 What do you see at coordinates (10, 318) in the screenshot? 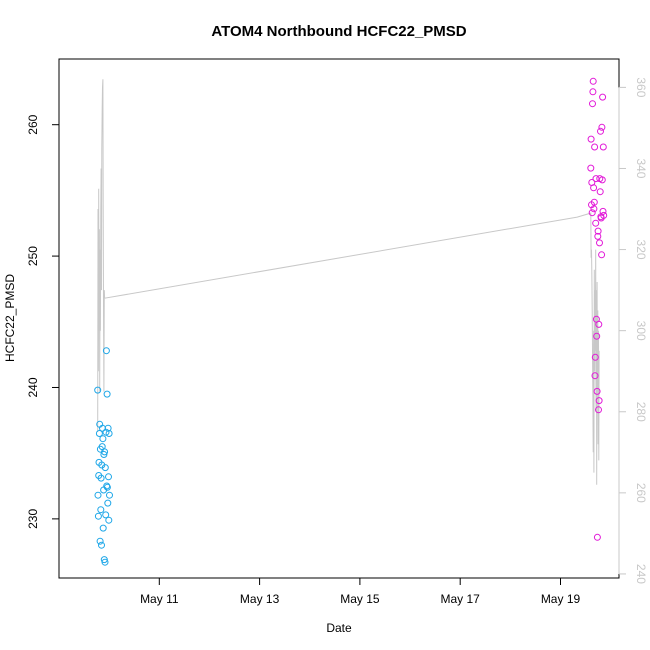
I see `y-axis-label: HCFC22_PMSD` at bounding box center [10, 318].